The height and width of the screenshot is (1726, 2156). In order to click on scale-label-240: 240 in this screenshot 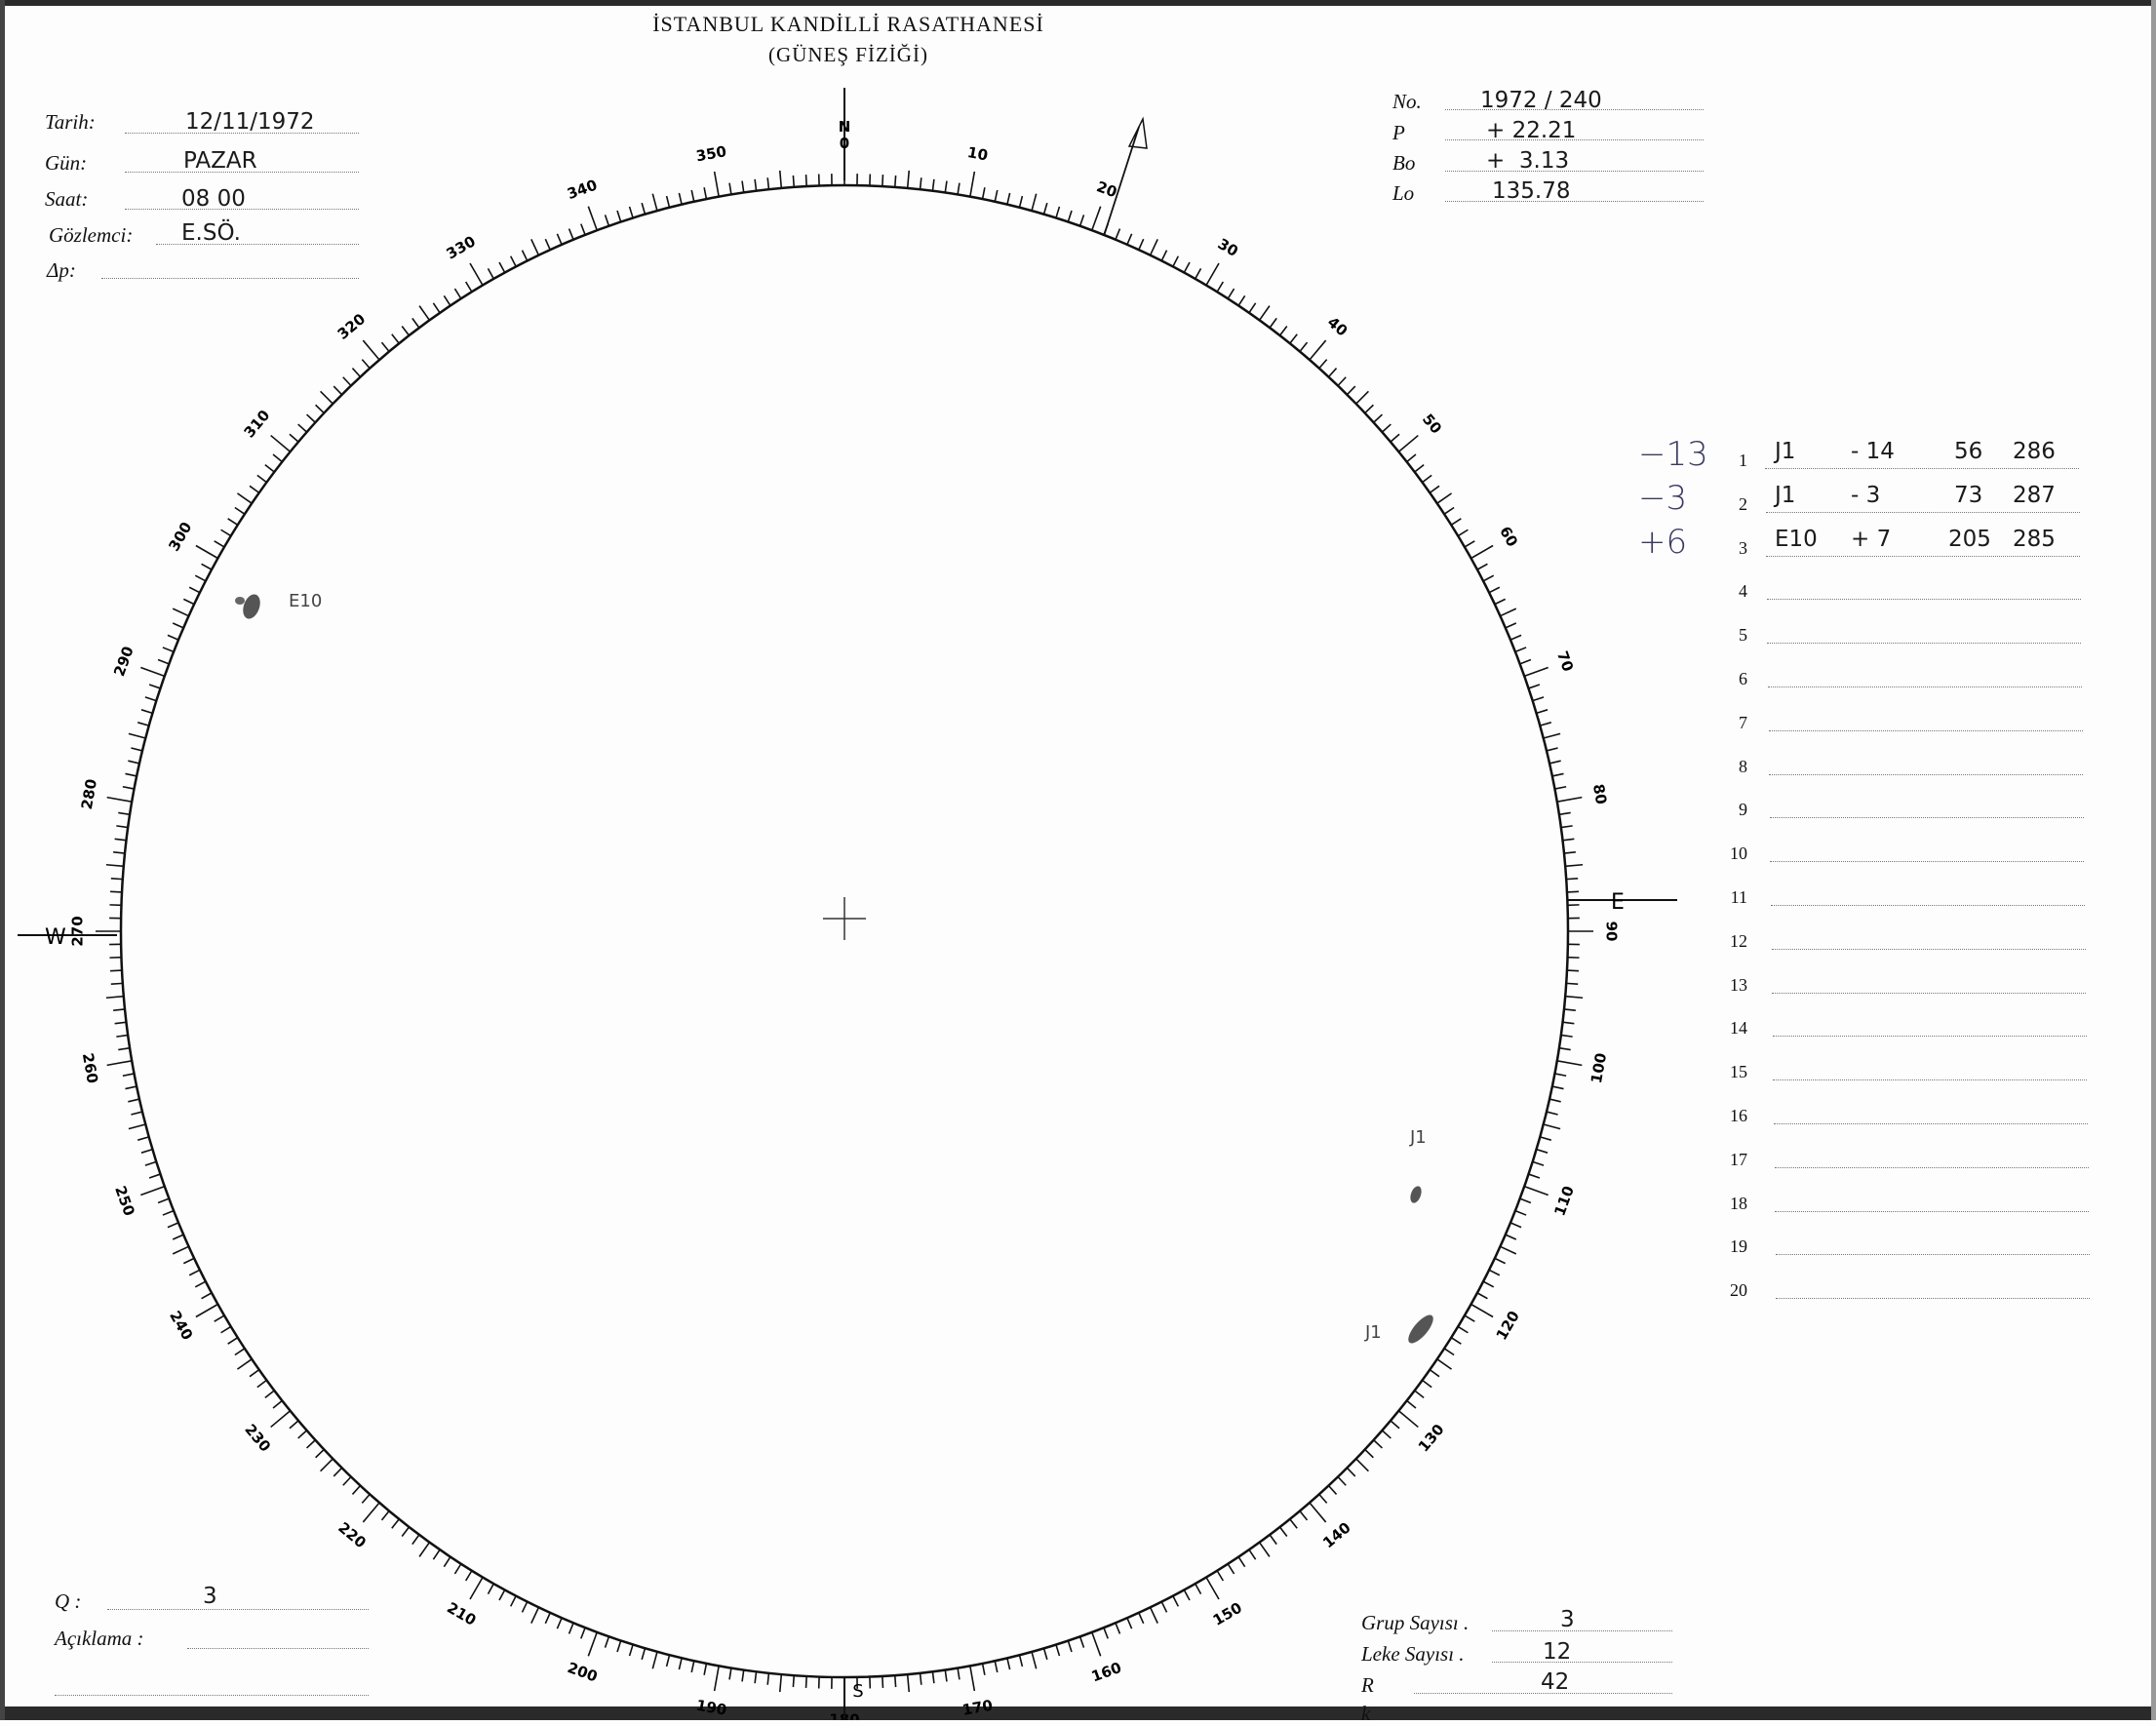, I will do `click(181, 1325)`.